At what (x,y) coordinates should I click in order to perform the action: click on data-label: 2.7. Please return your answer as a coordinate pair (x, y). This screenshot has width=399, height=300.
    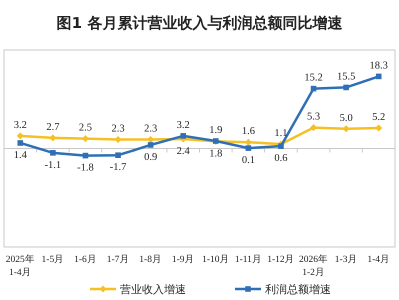
    Looking at the image, I should click on (53, 127).